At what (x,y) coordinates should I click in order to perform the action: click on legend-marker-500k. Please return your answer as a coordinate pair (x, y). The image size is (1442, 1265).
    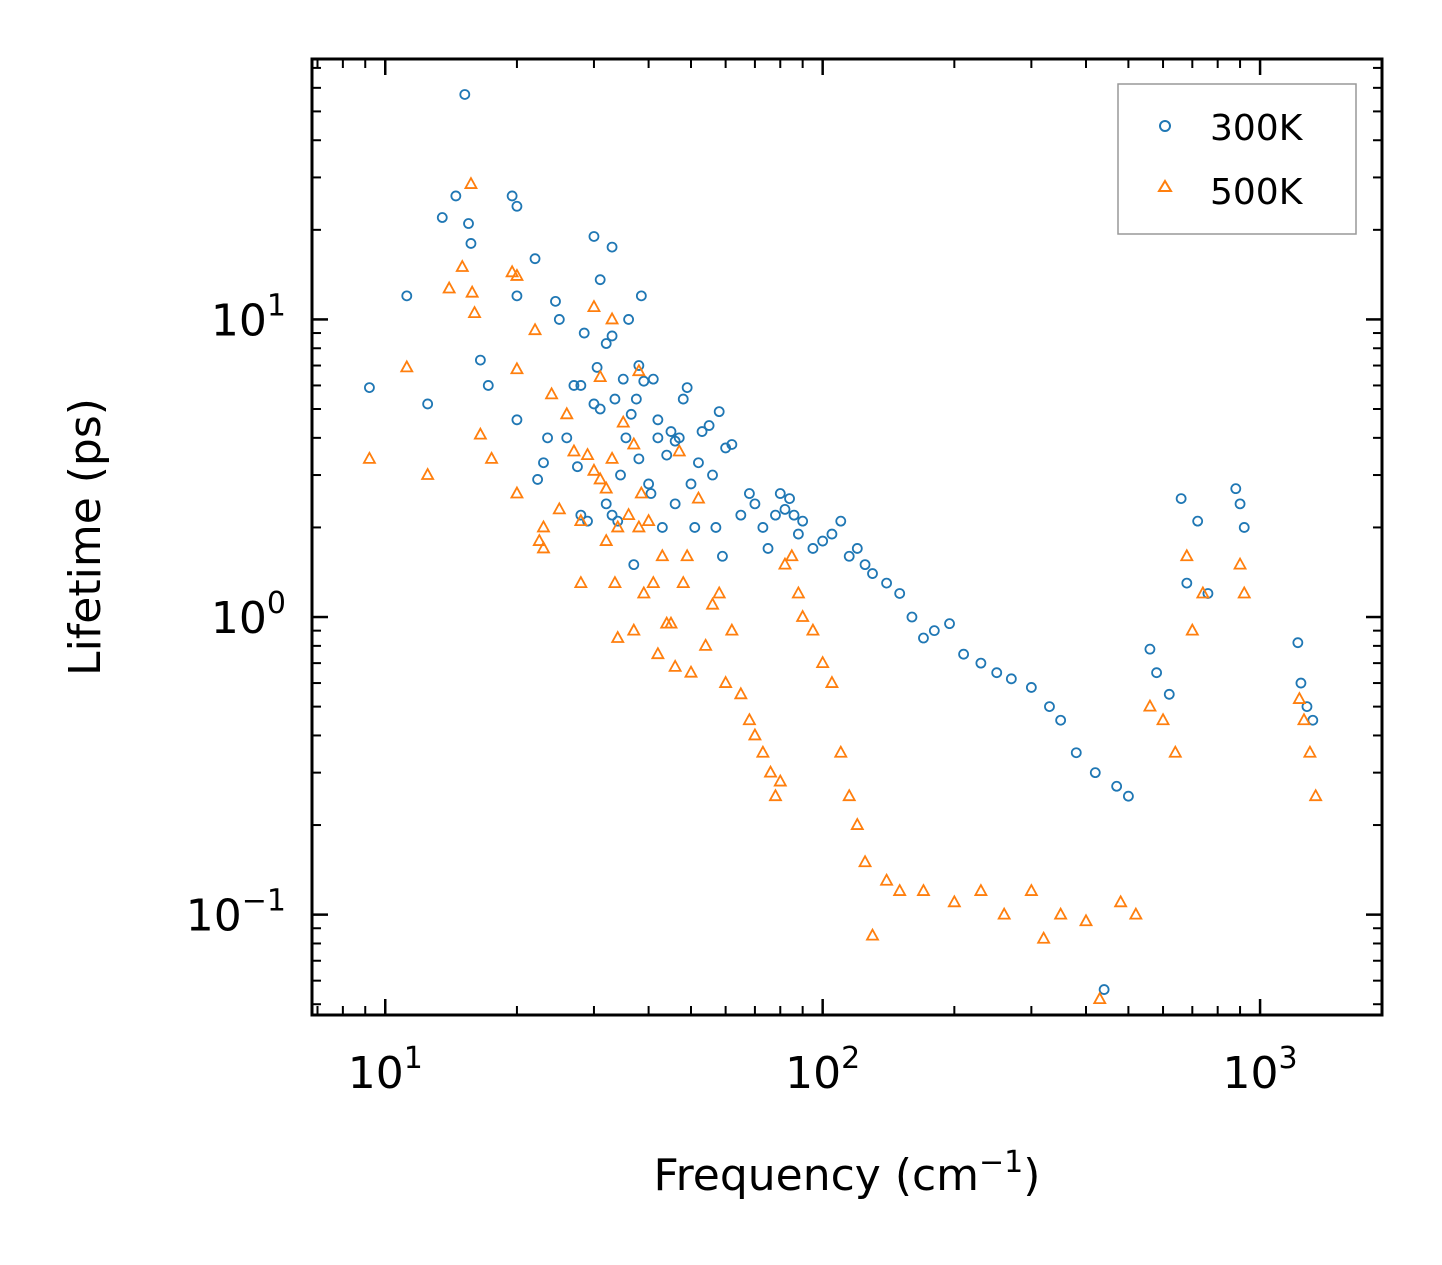
    Looking at the image, I should click on (1165, 185).